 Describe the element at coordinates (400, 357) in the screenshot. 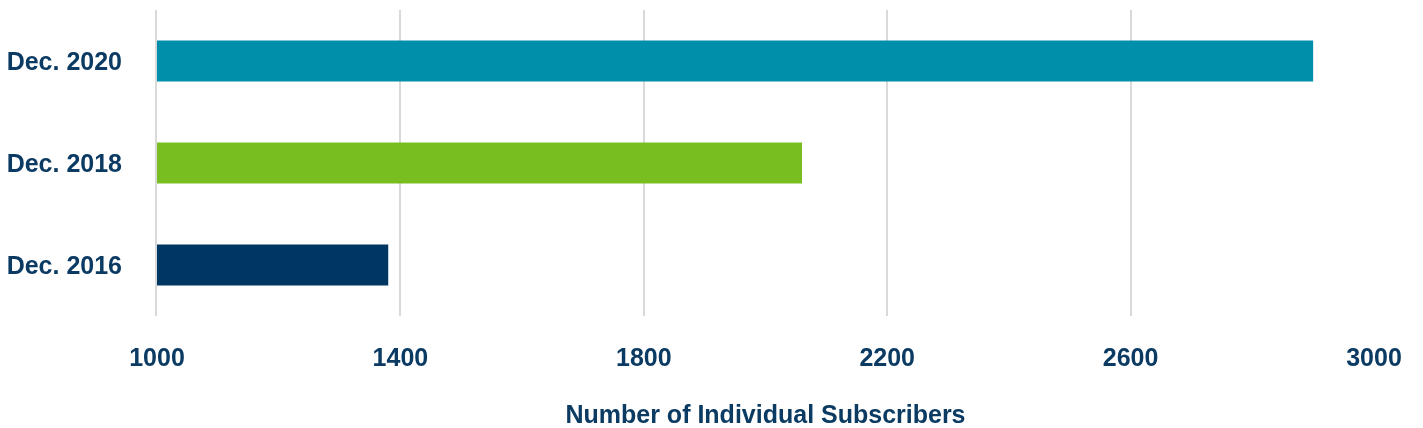

I see `x-tick-label: 1400` at that location.